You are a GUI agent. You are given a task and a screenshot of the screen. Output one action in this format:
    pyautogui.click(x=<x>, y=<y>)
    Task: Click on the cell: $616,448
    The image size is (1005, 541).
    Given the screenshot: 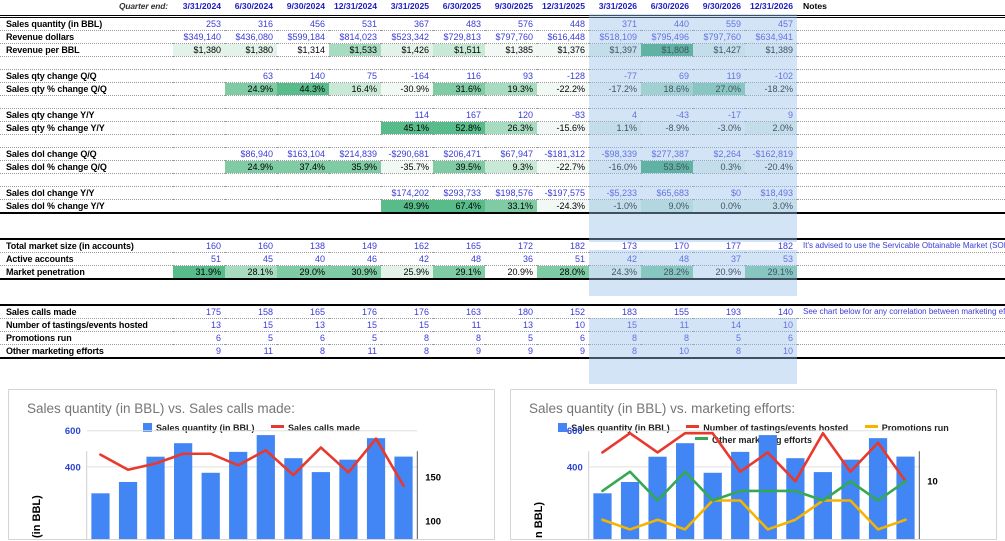 What is the action you would take?
    pyautogui.click(x=563, y=37)
    